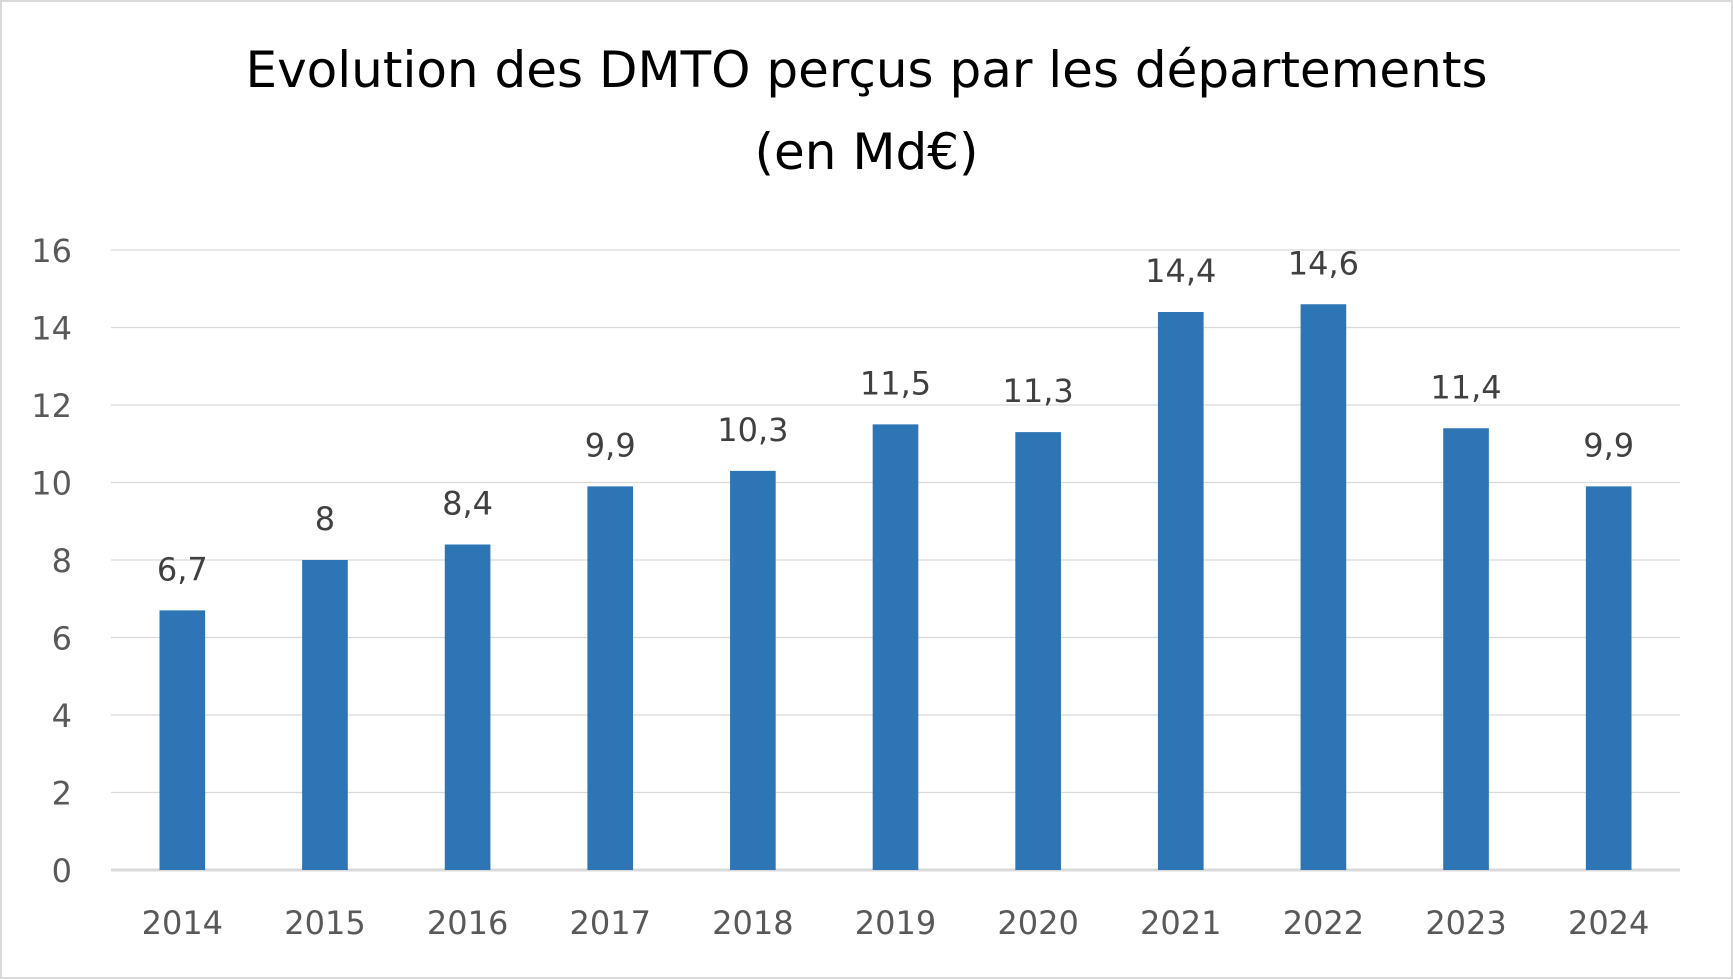 The width and height of the screenshot is (1733, 979). What do you see at coordinates (325, 715) in the screenshot?
I see `bar-2015` at bounding box center [325, 715].